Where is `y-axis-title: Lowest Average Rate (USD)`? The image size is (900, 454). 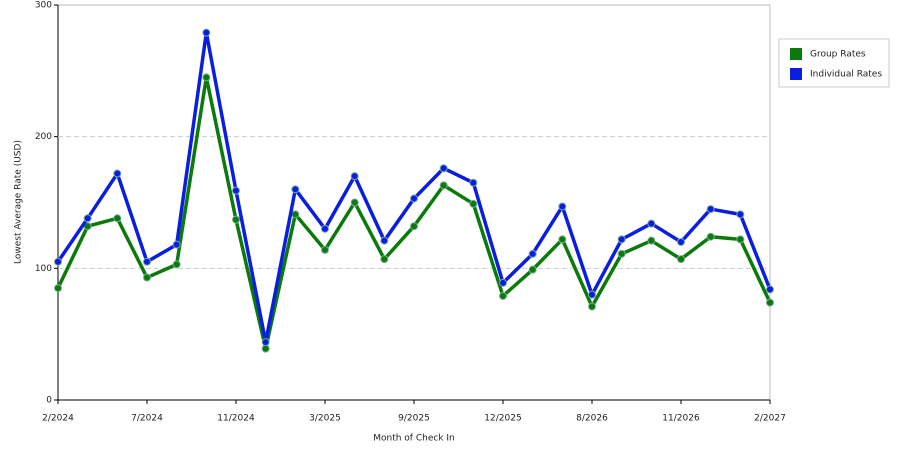
y-axis-title: Lowest Average Rate (USD) is located at coordinates (19, 202).